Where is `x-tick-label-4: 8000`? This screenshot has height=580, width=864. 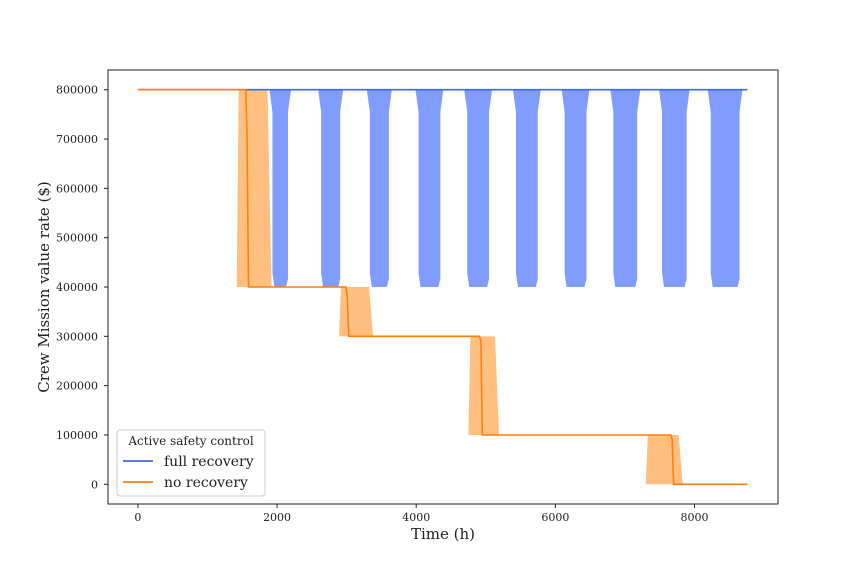 x-tick-label-4: 8000 is located at coordinates (695, 517).